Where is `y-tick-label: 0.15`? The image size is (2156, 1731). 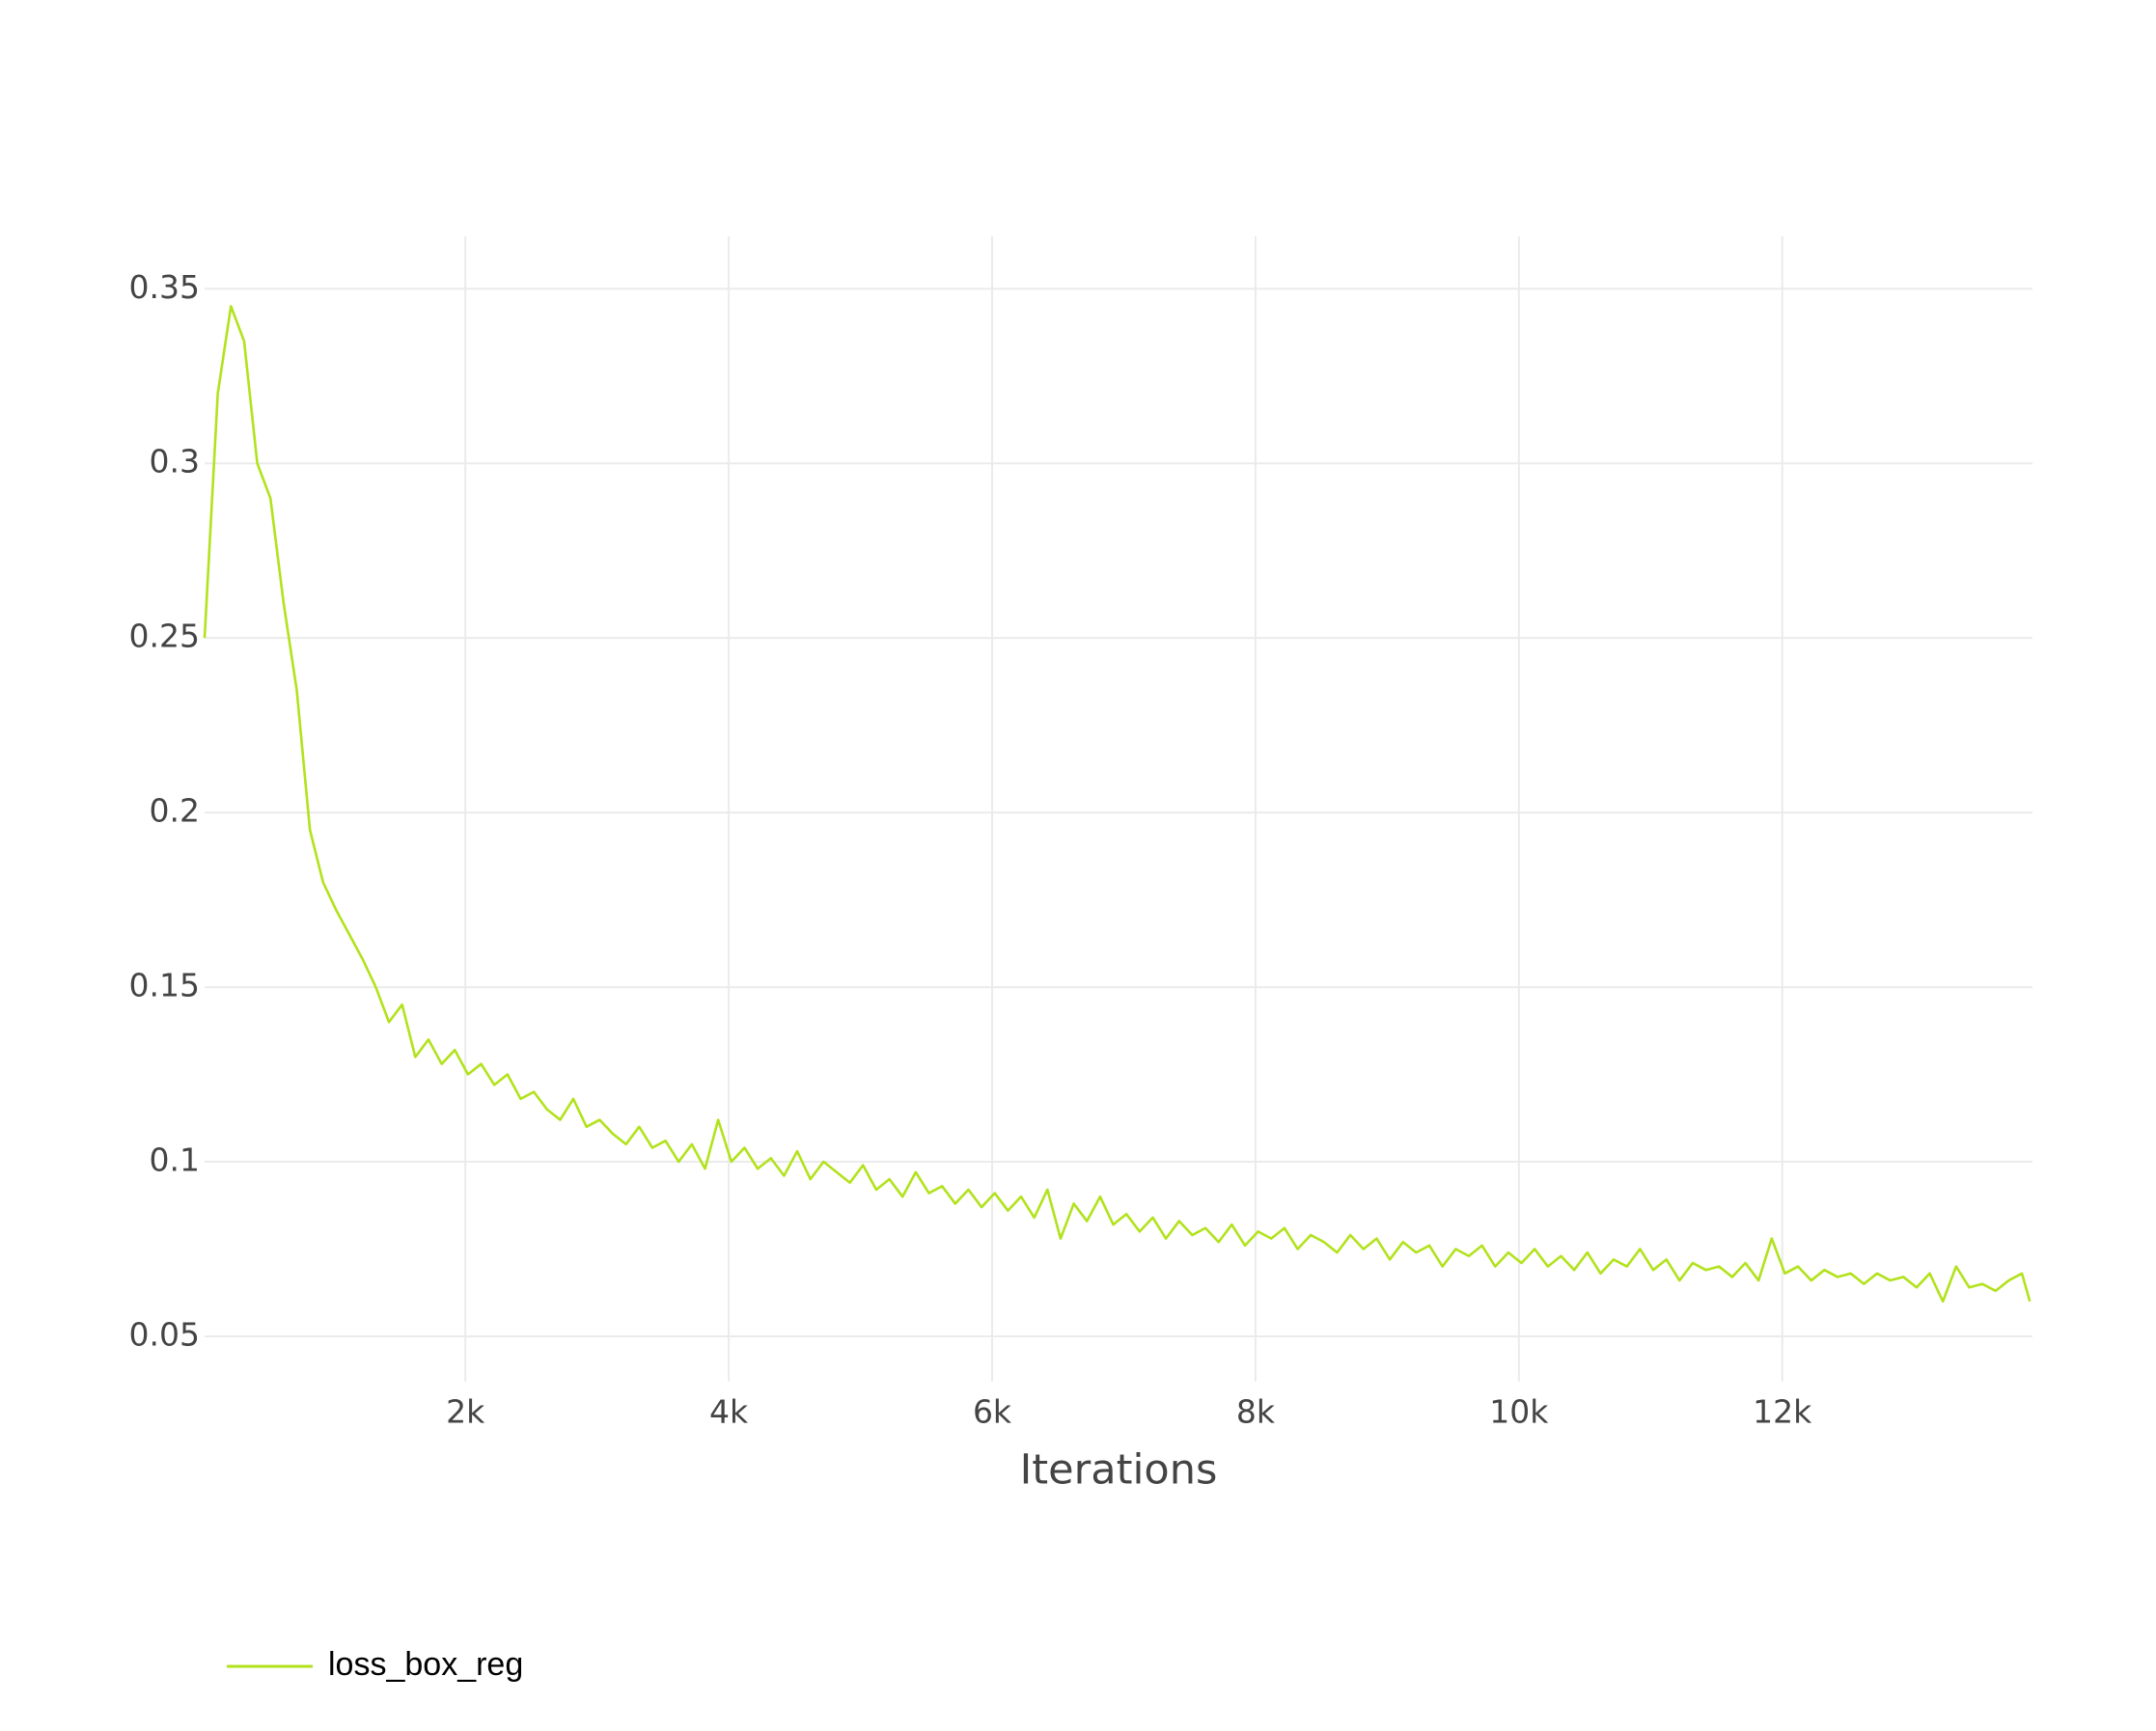
y-tick-label: 0.15 is located at coordinates (164, 985).